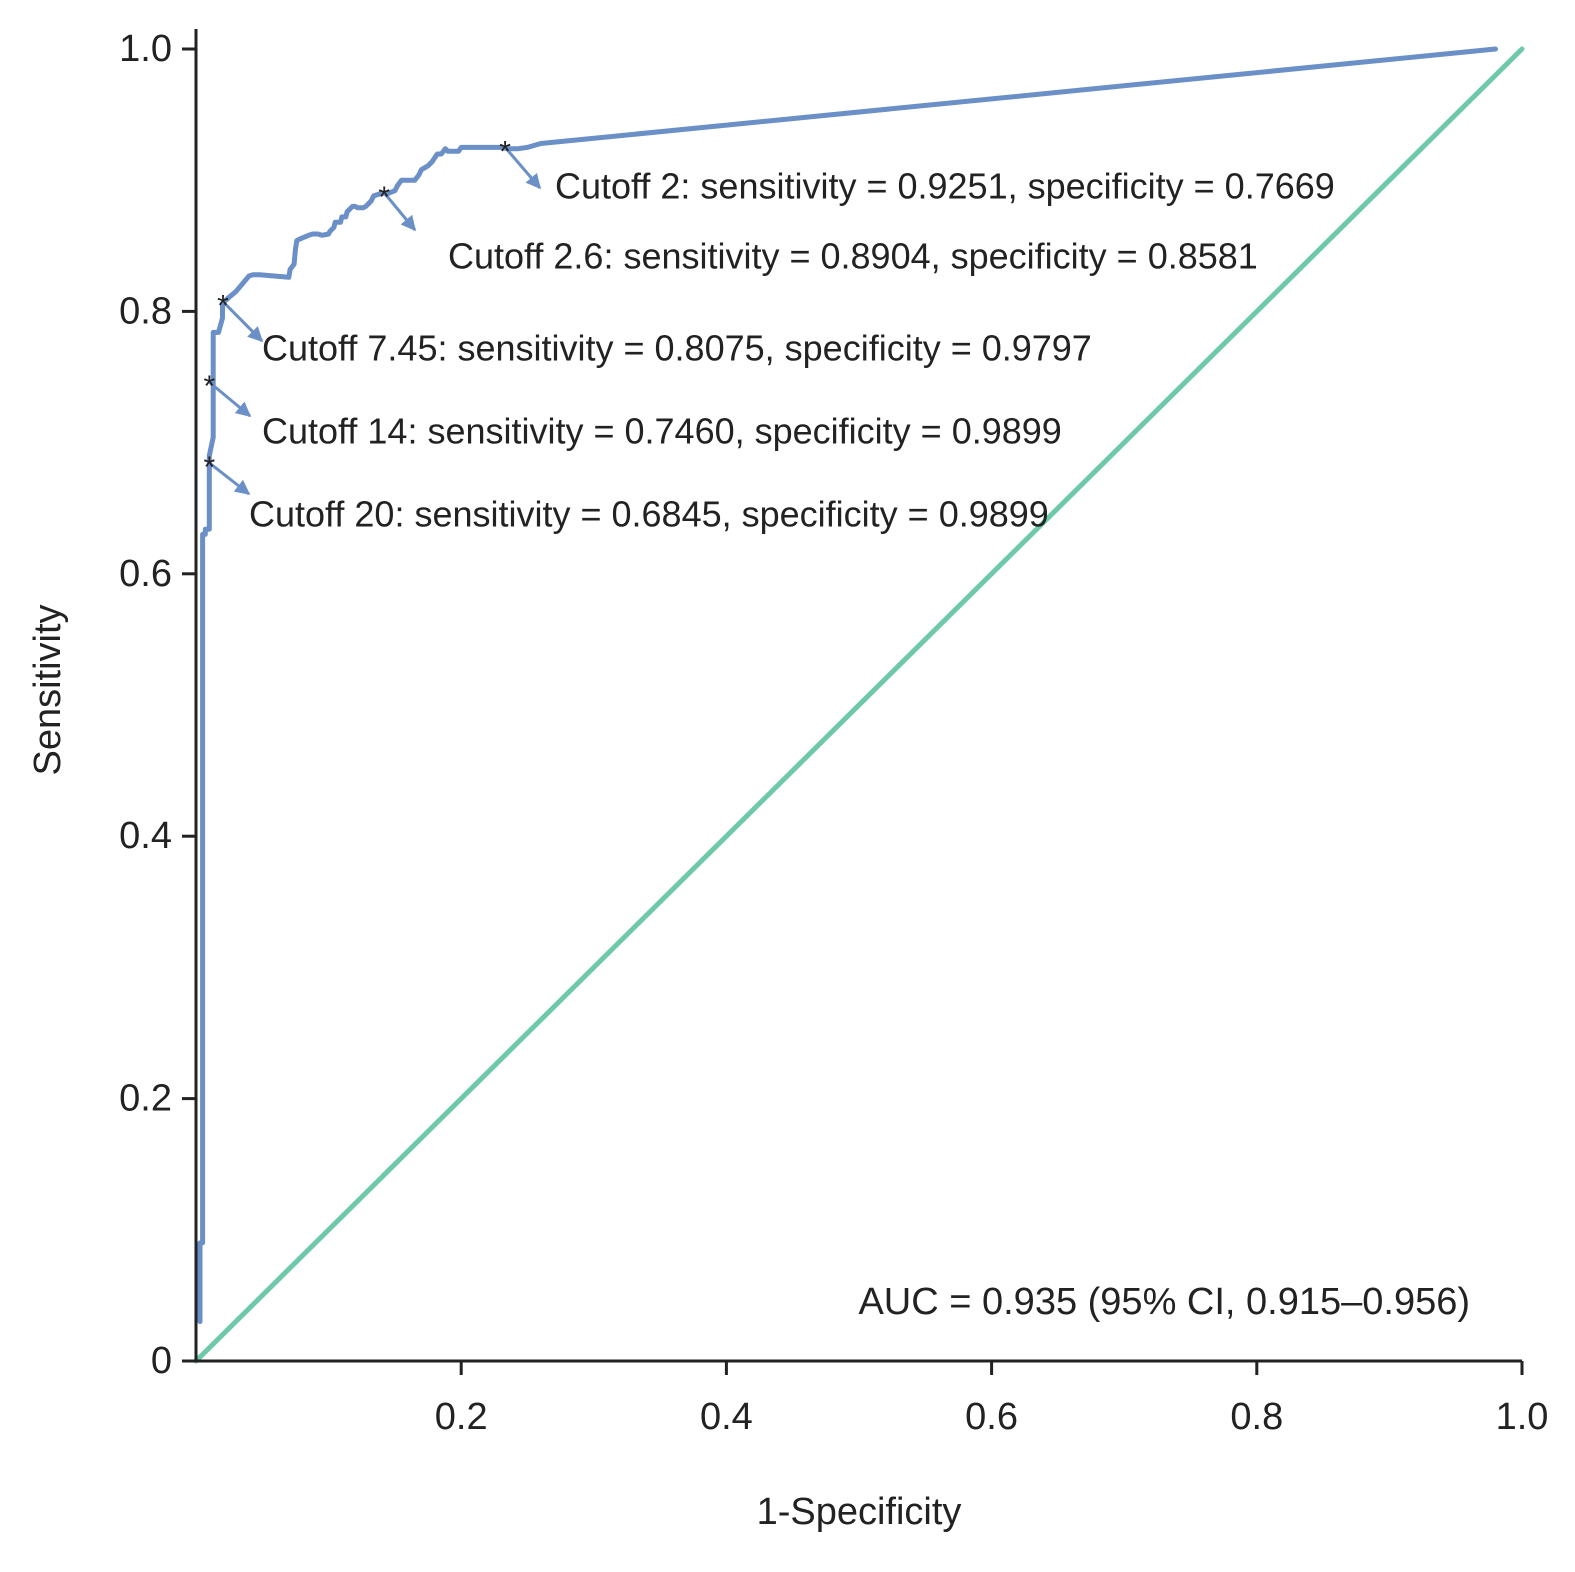  What do you see at coordinates (859, 1512) in the screenshot?
I see `x-axis-title: 1-Specificity` at bounding box center [859, 1512].